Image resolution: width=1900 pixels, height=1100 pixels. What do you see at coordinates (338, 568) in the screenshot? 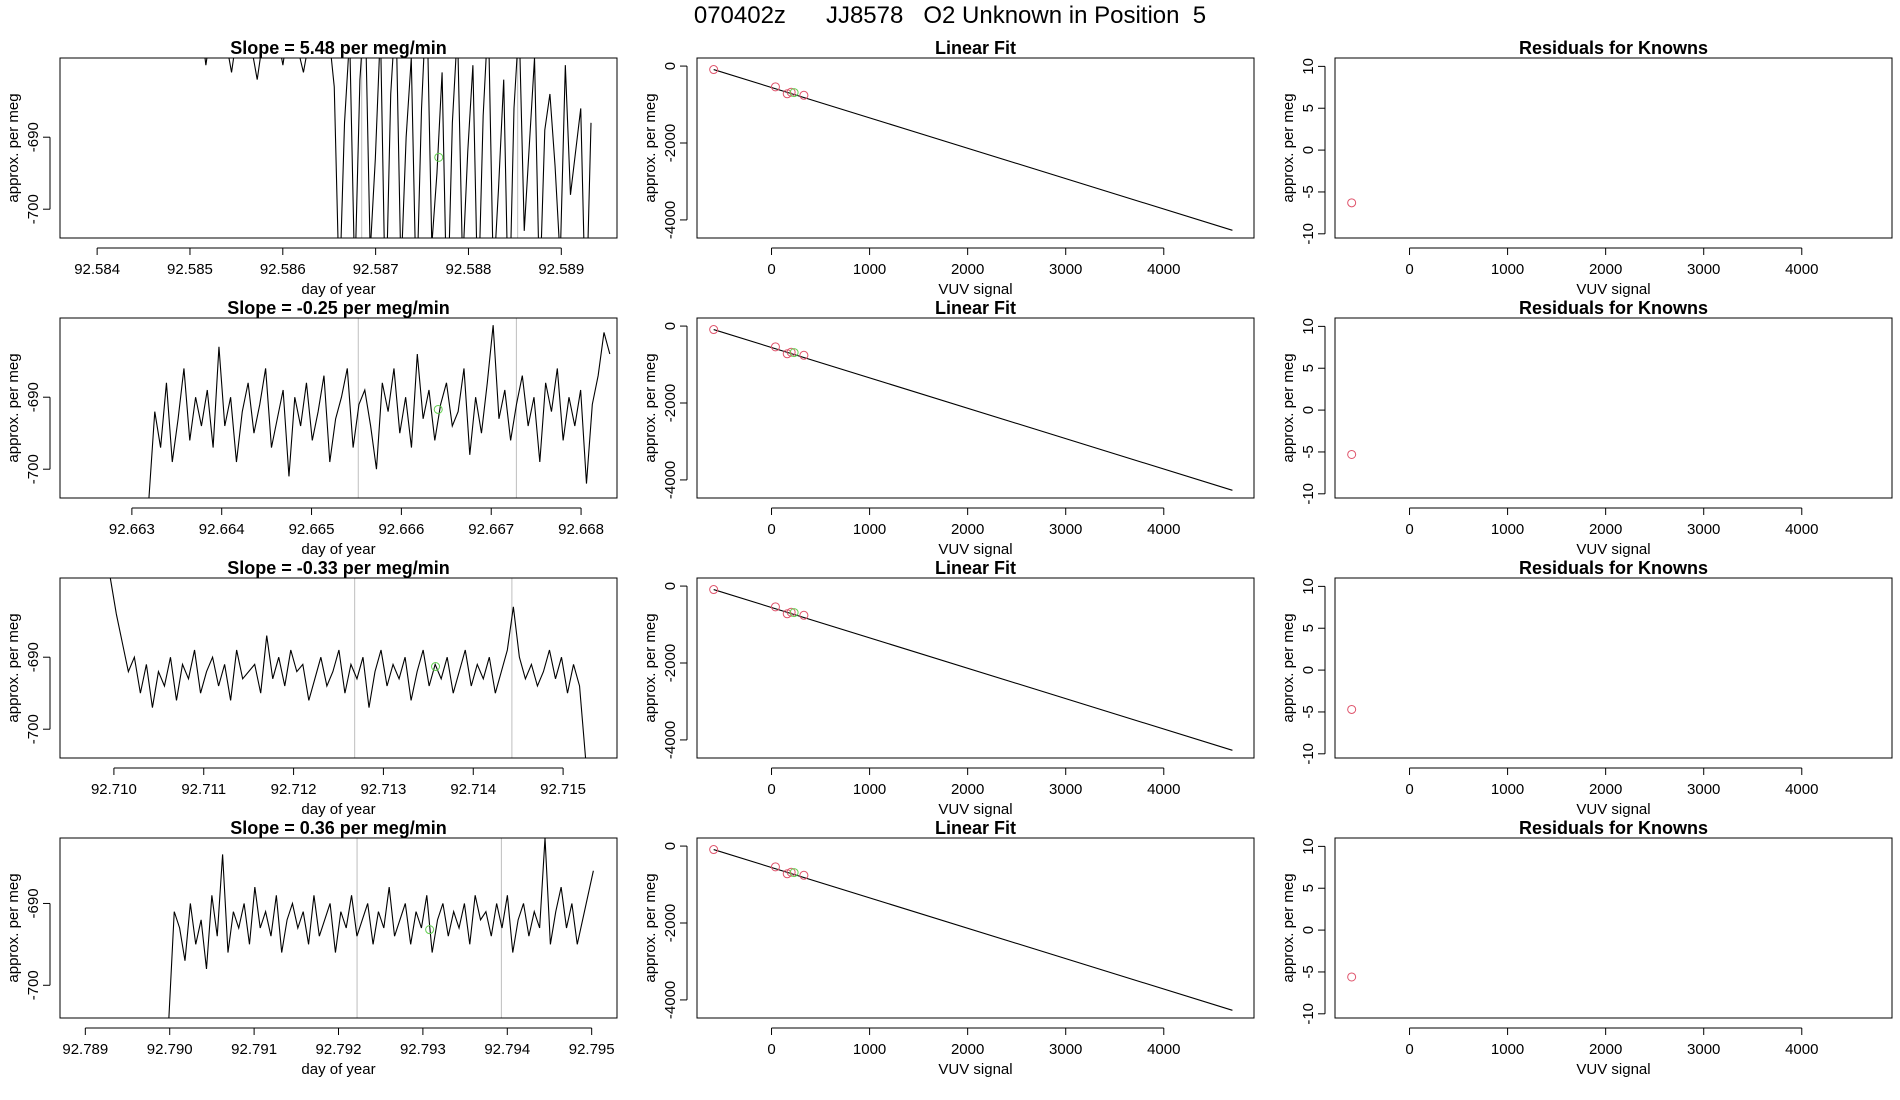
I see `chart-title: Slope = -0.33 per meg/min` at bounding box center [338, 568].